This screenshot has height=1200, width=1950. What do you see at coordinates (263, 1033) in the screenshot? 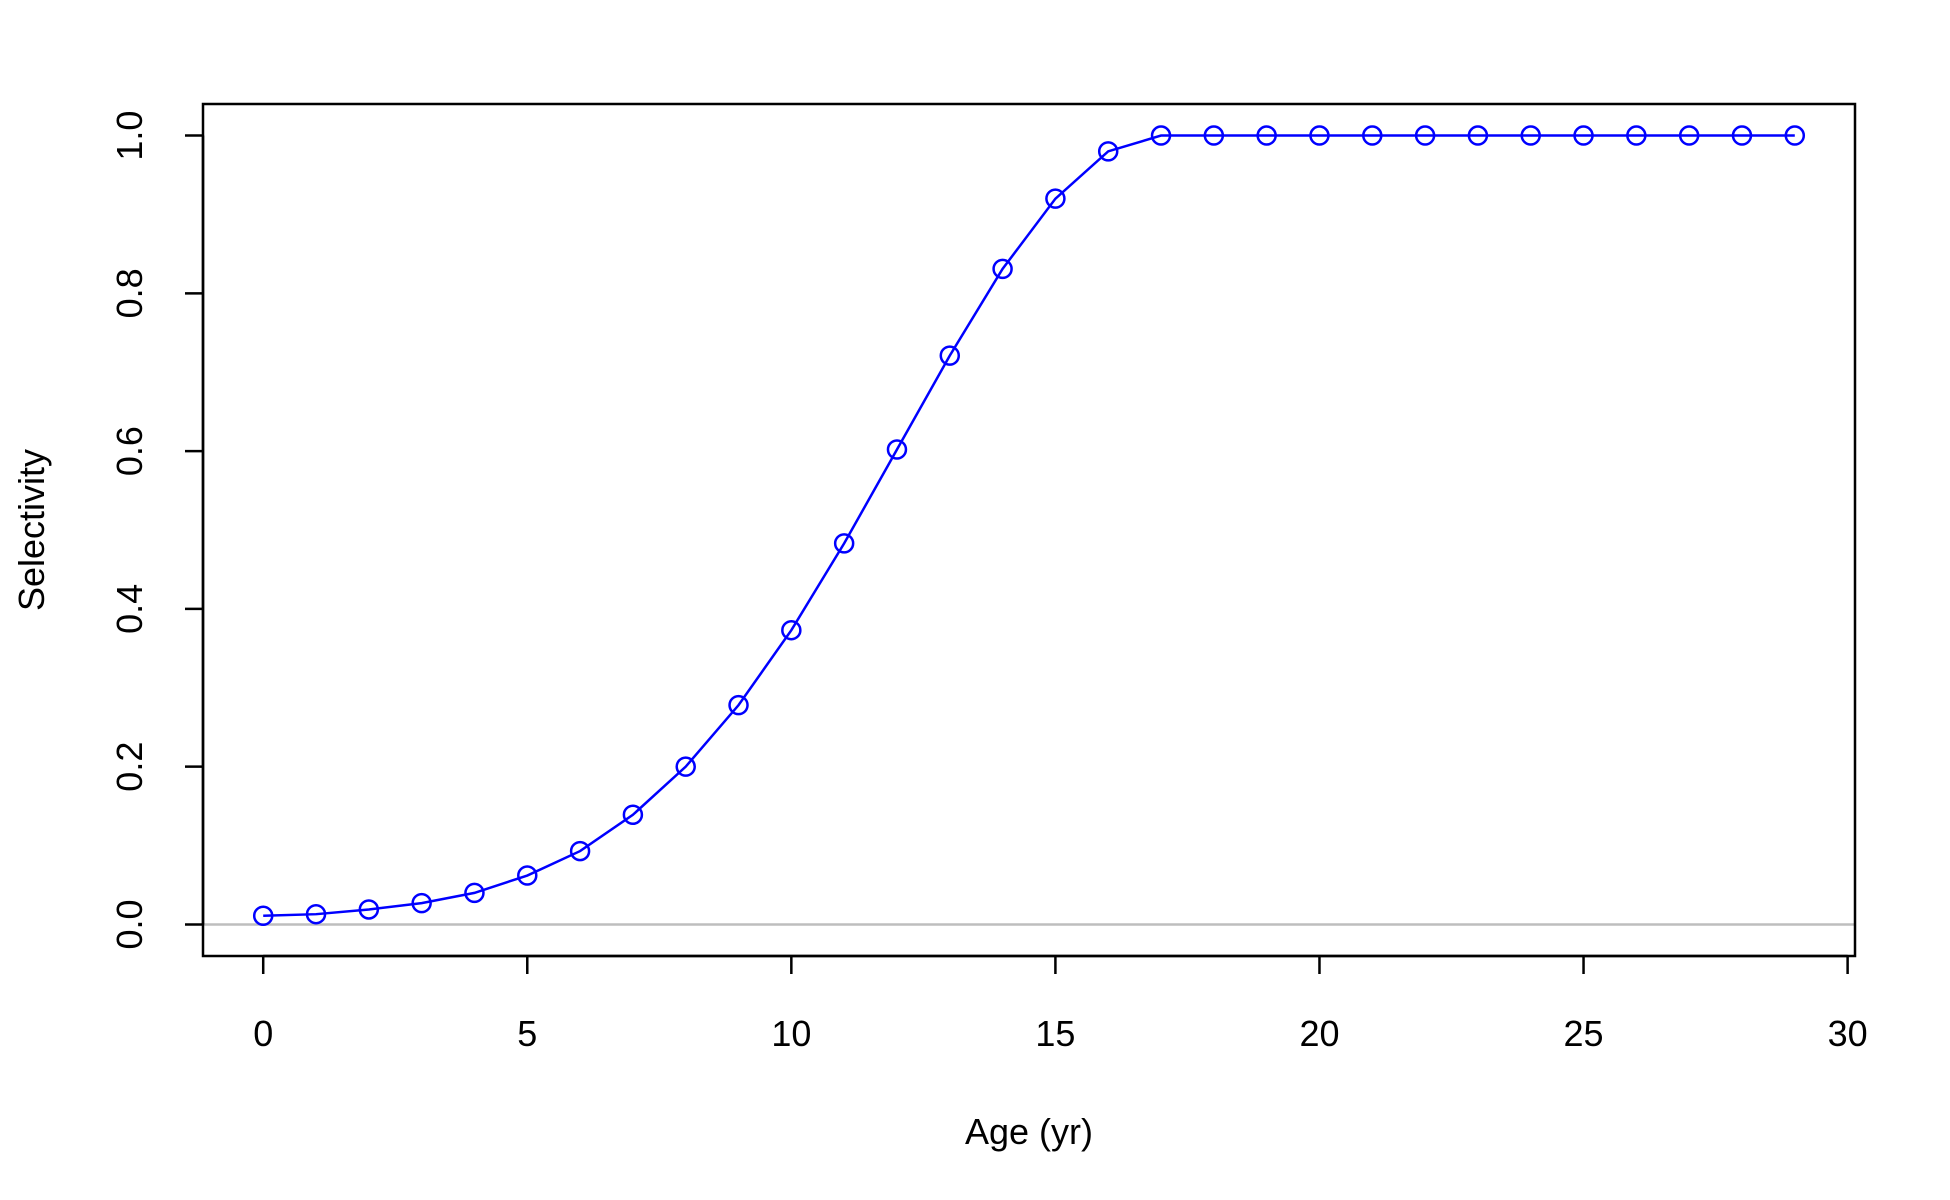
I see `x-tick-label: 0` at bounding box center [263, 1033].